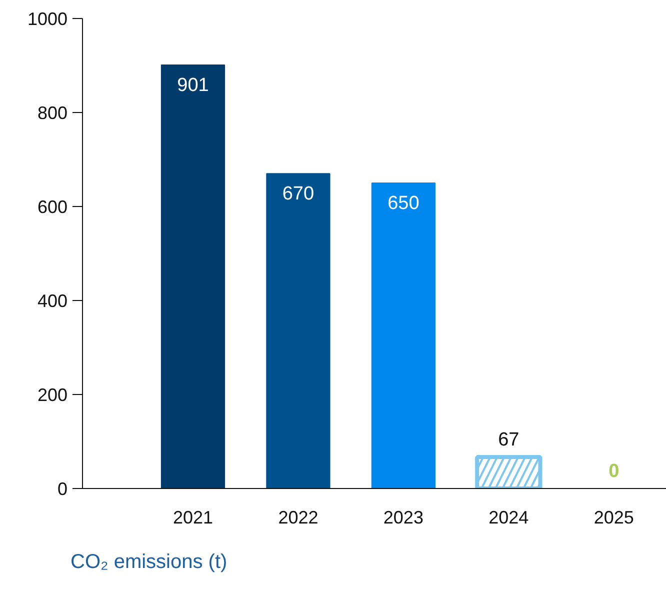  I want to click on data-label: 67, so click(509, 439).